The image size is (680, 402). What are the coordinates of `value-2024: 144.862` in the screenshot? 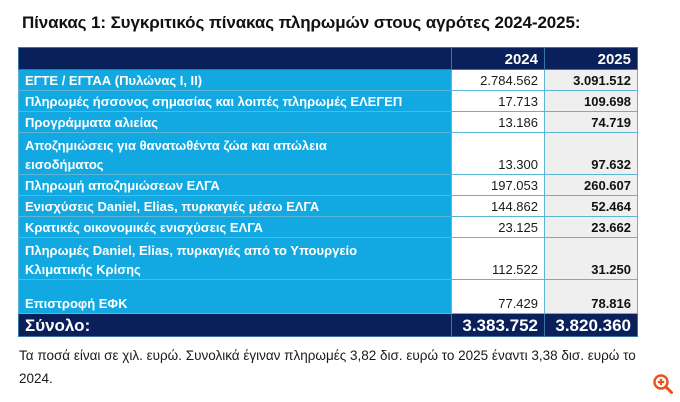 It's located at (498, 206).